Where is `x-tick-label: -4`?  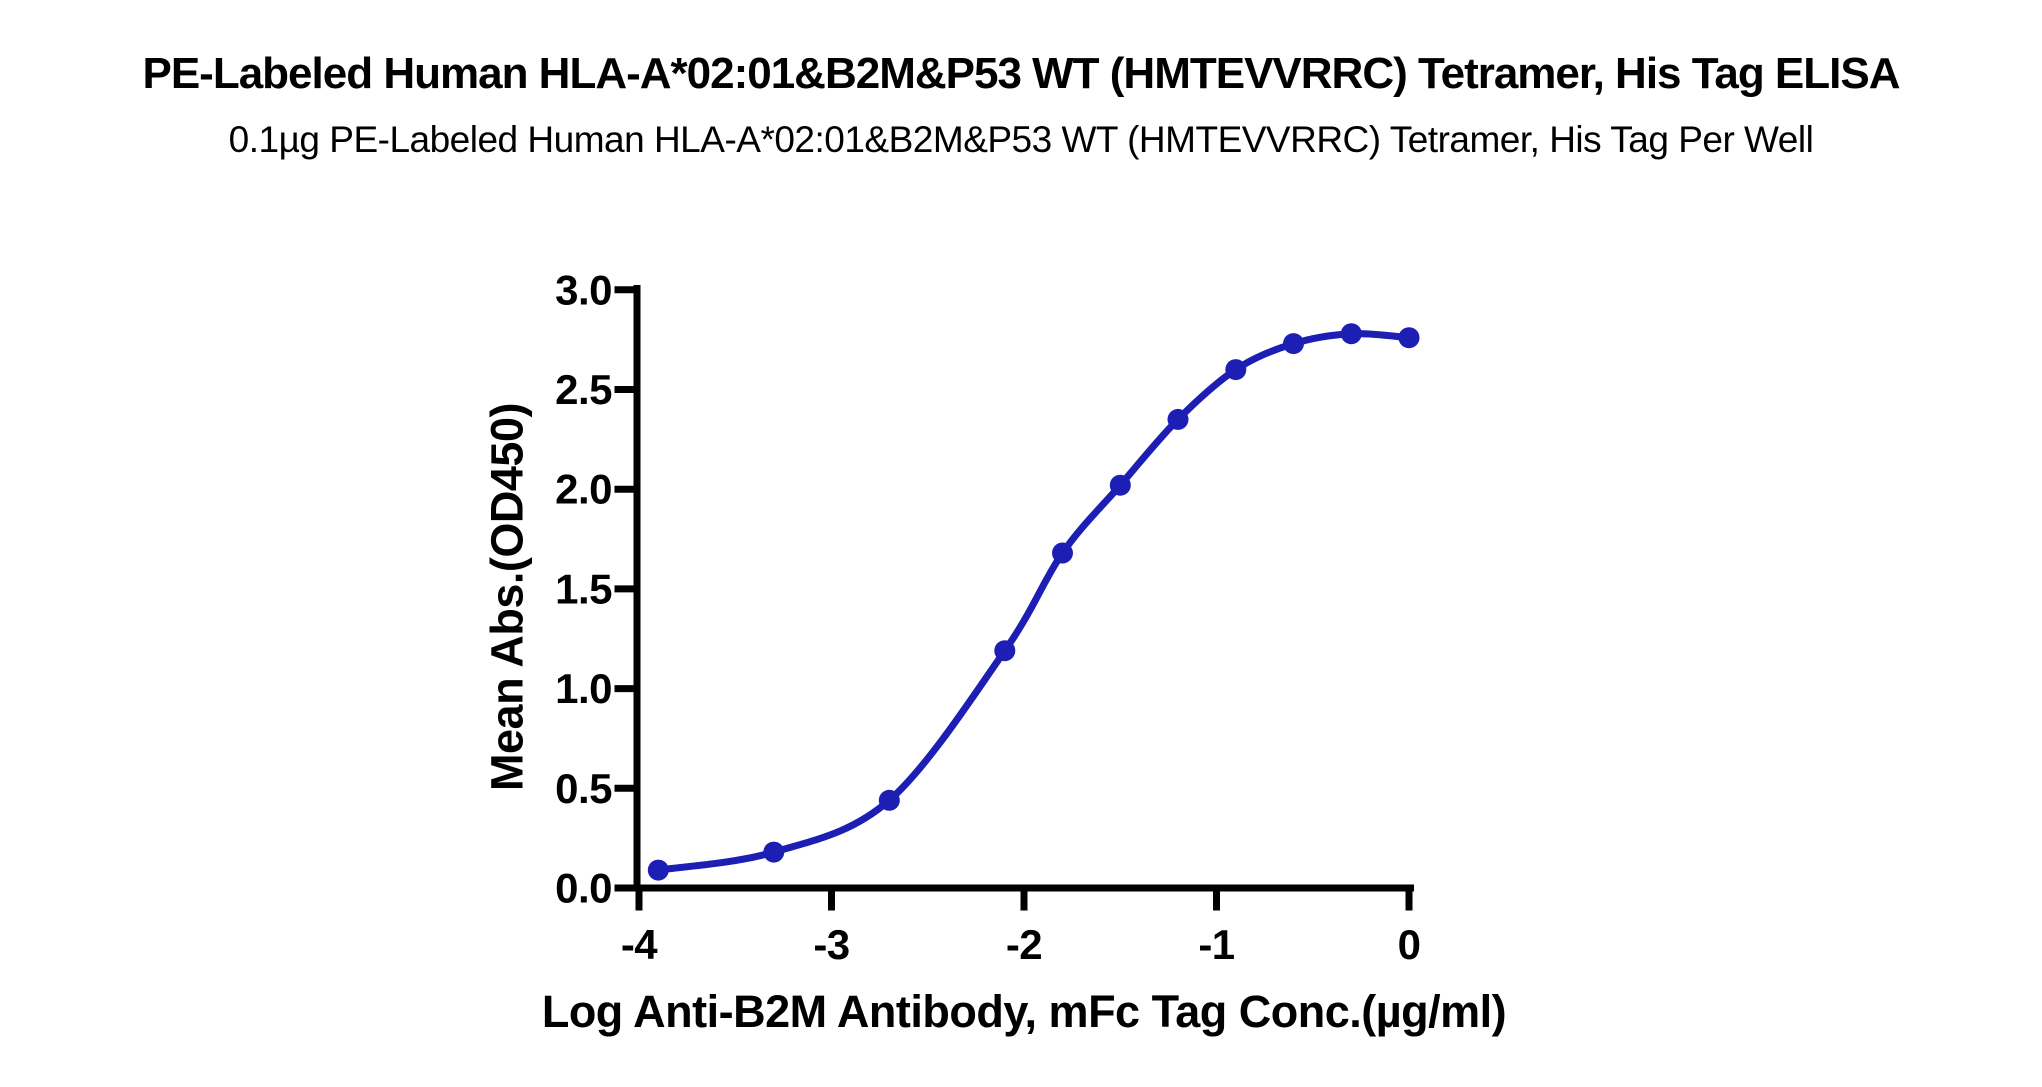 x-tick-label: -4 is located at coordinates (639, 944).